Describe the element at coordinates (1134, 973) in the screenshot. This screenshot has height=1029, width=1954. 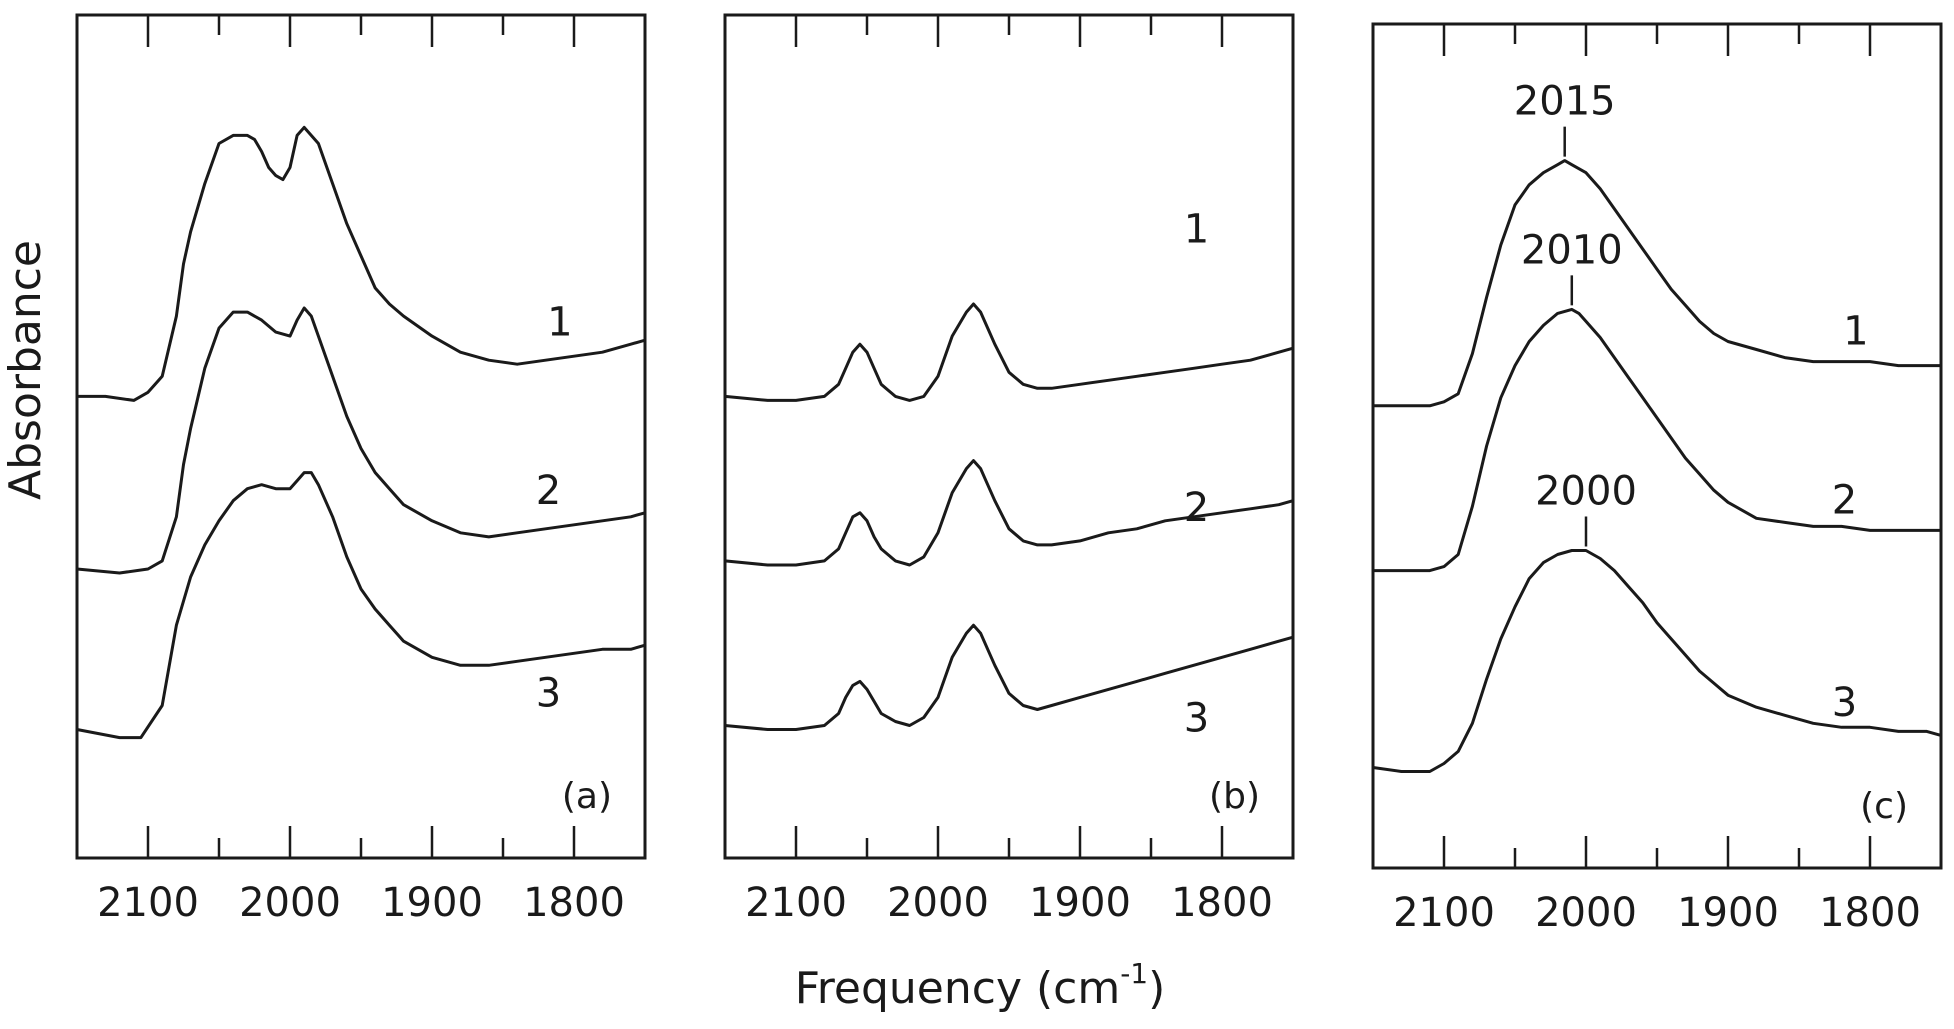
I see `x-axis-label-superscript: -1` at that location.